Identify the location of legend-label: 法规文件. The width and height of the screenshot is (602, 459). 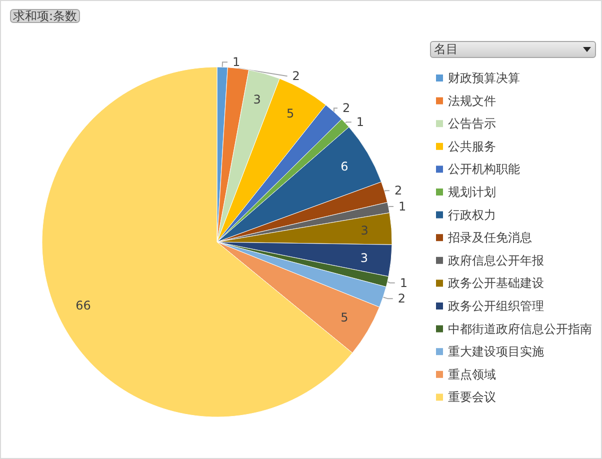
(472, 101).